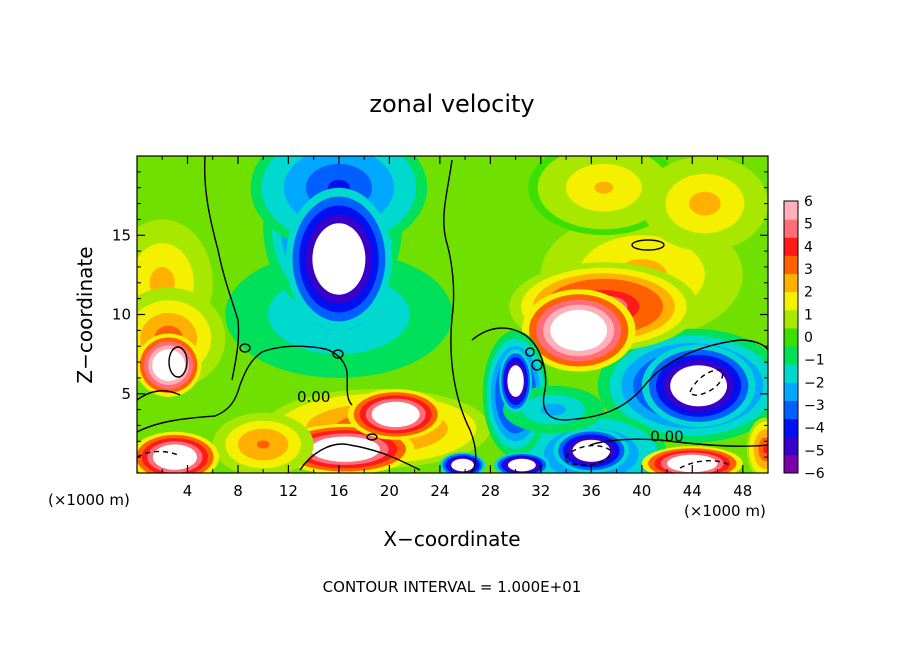  I want to click on contour-labels: 0.00 0.00, so click(490, 417).